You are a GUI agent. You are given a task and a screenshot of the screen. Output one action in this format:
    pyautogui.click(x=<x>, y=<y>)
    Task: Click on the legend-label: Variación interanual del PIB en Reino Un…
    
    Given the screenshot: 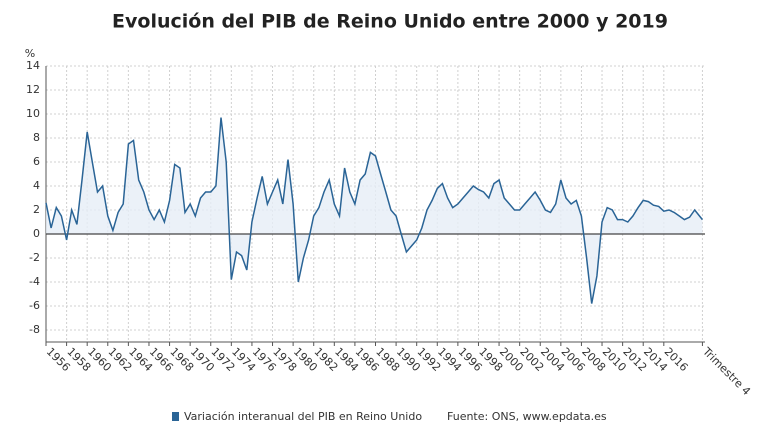 What is the action you would take?
    pyautogui.click(x=303, y=416)
    